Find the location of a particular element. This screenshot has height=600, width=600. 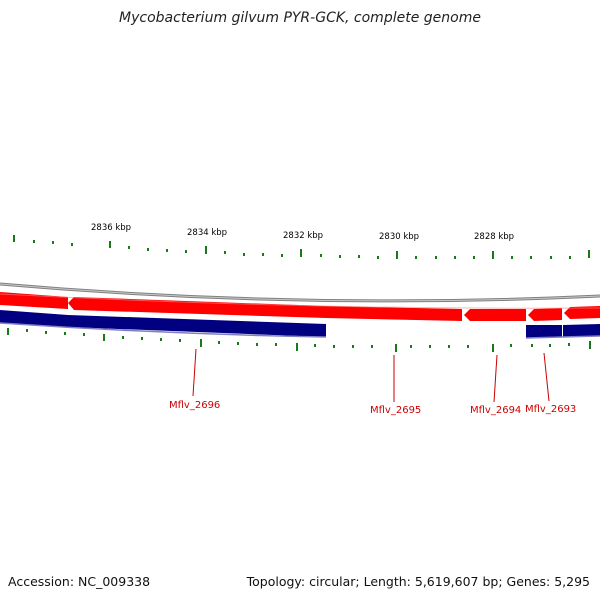

gene-label-leaders is located at coordinates (371, 375).